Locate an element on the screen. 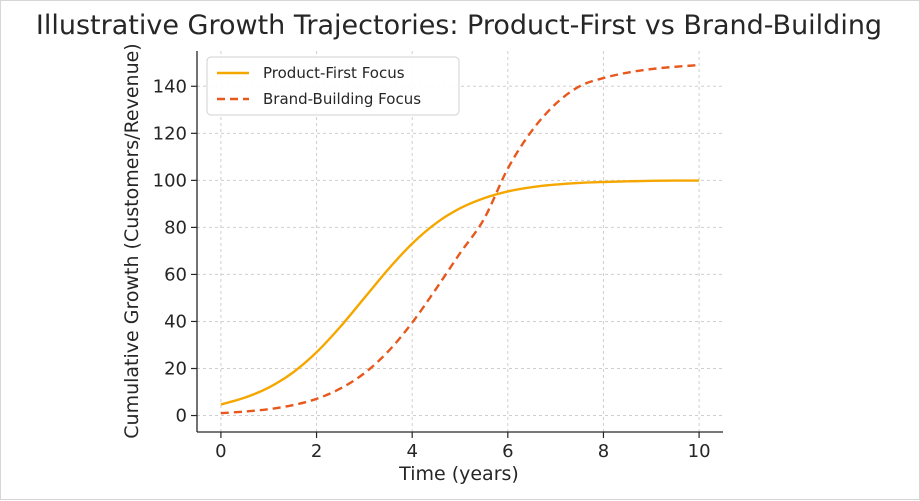 The image size is (920, 501). legend-item-product-first-label: Product-First Focus is located at coordinates (334, 73).